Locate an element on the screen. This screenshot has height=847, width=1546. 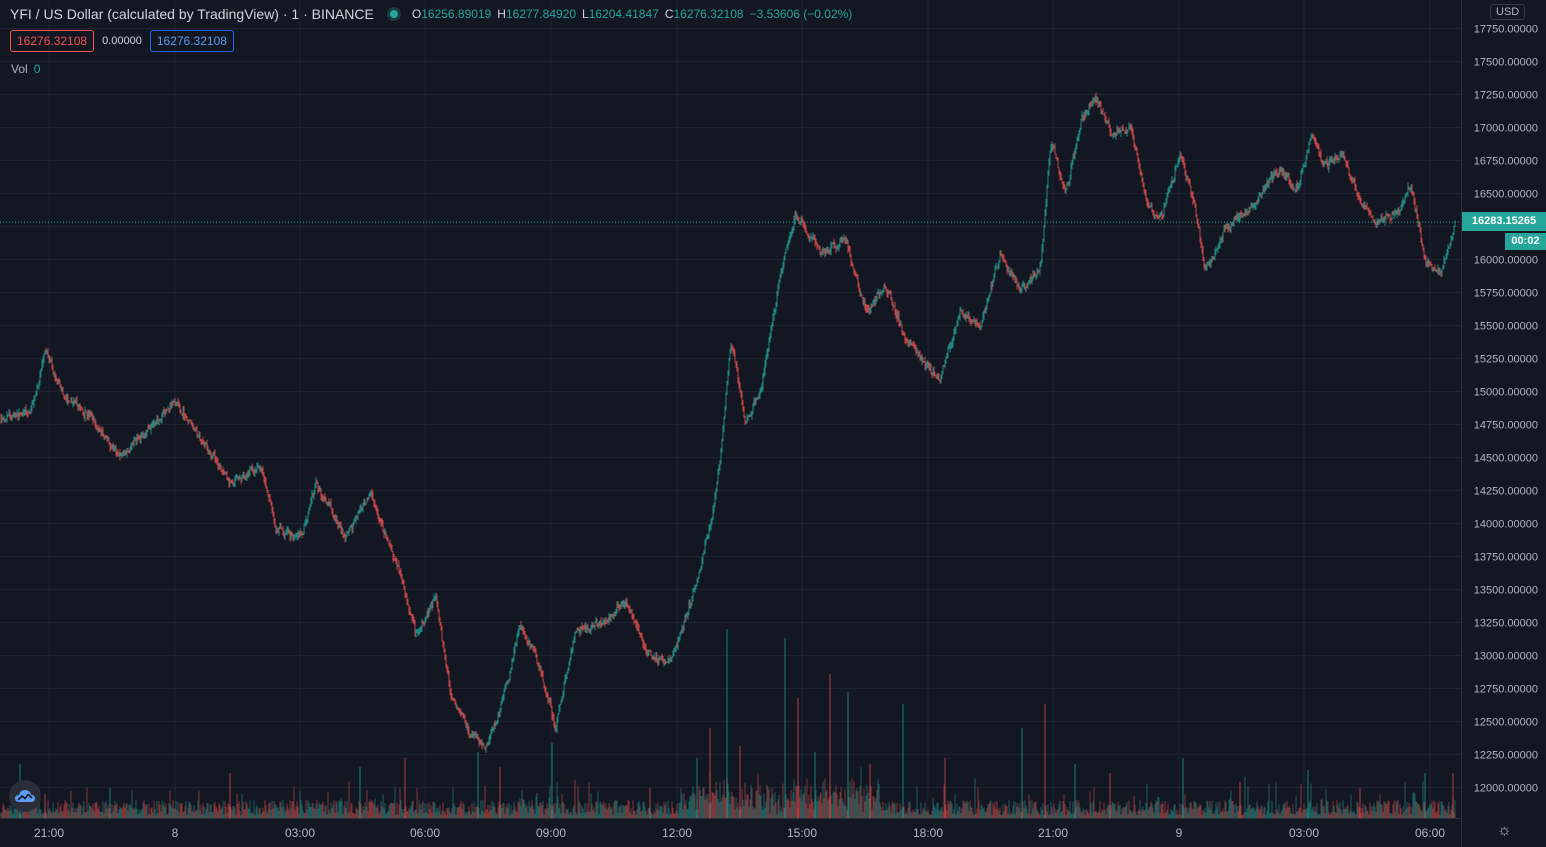
last-price-label: 16283.15265 is located at coordinates (1504, 221).